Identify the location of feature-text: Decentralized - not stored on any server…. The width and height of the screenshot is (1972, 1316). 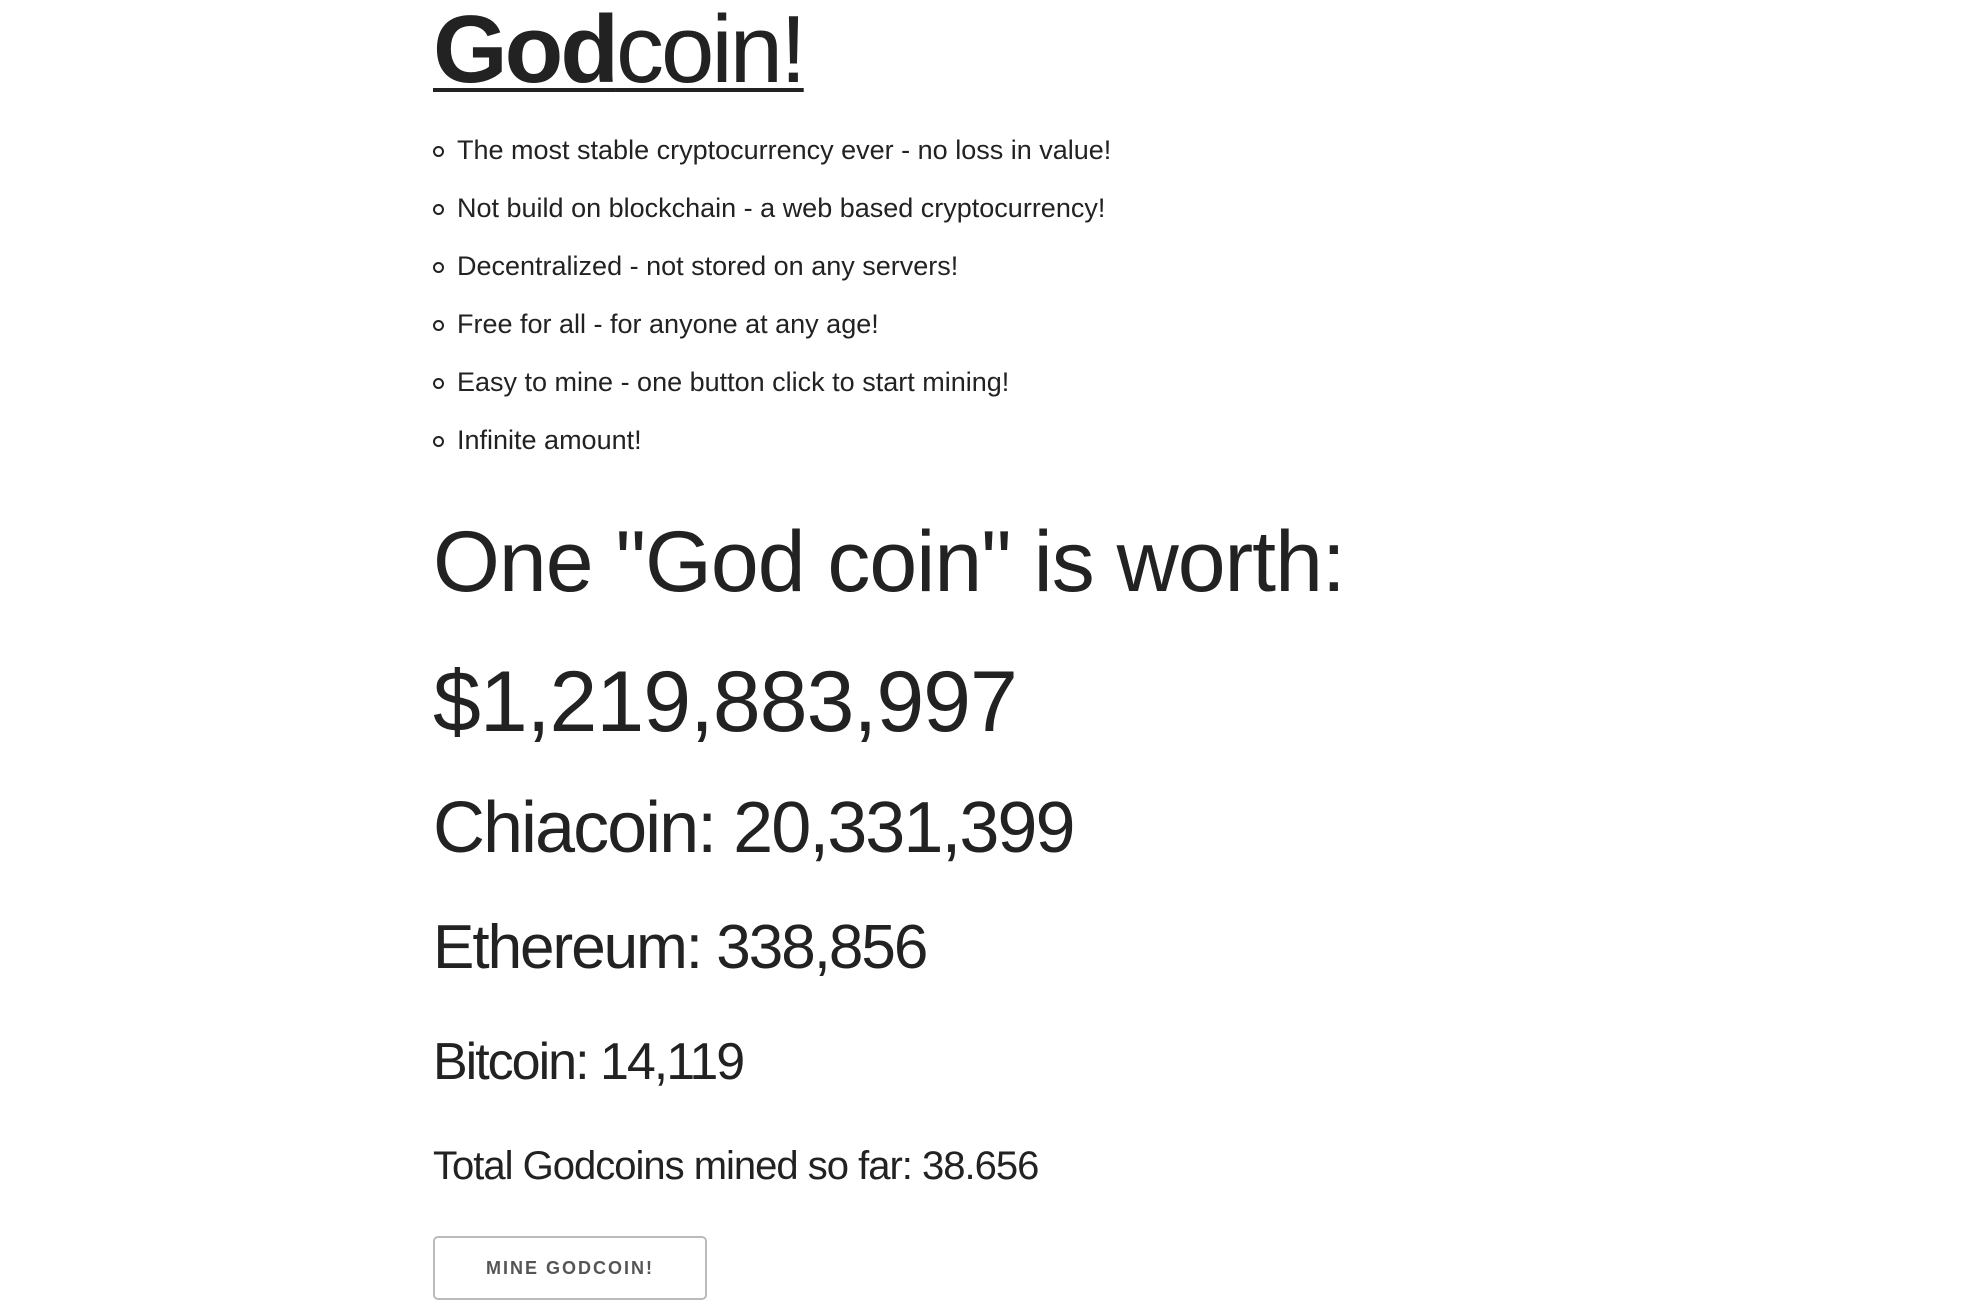
(708, 266).